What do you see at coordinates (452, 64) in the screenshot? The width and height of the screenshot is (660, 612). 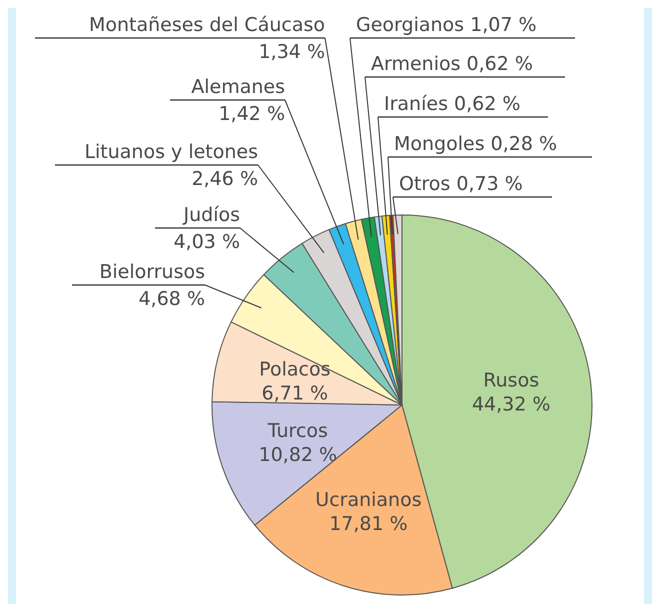 I see `slice-label: Armenios 0,62 %` at bounding box center [452, 64].